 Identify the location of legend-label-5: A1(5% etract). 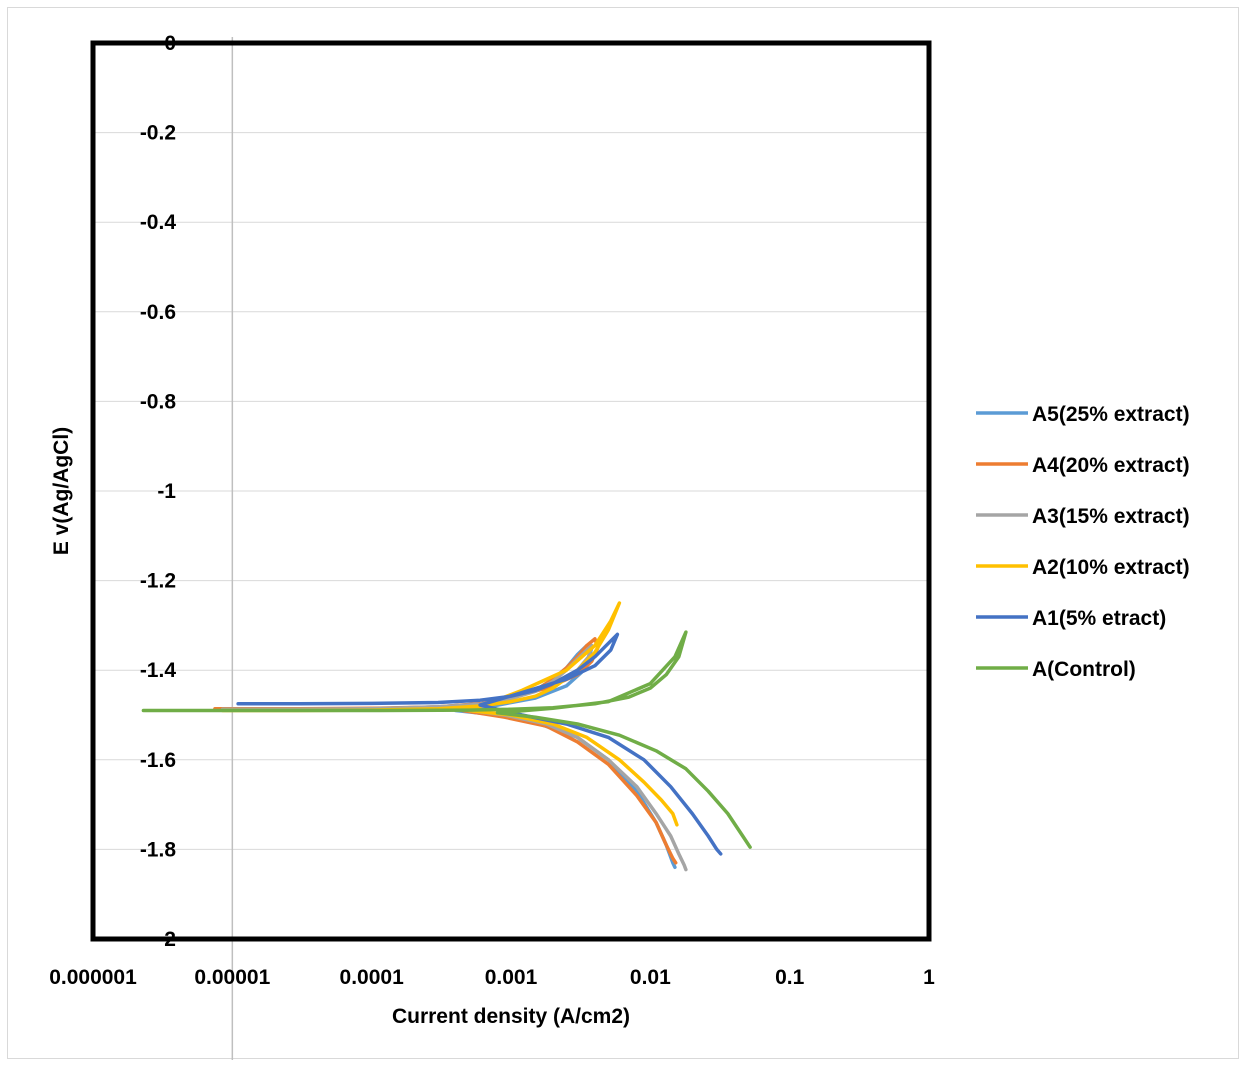
(1099, 618).